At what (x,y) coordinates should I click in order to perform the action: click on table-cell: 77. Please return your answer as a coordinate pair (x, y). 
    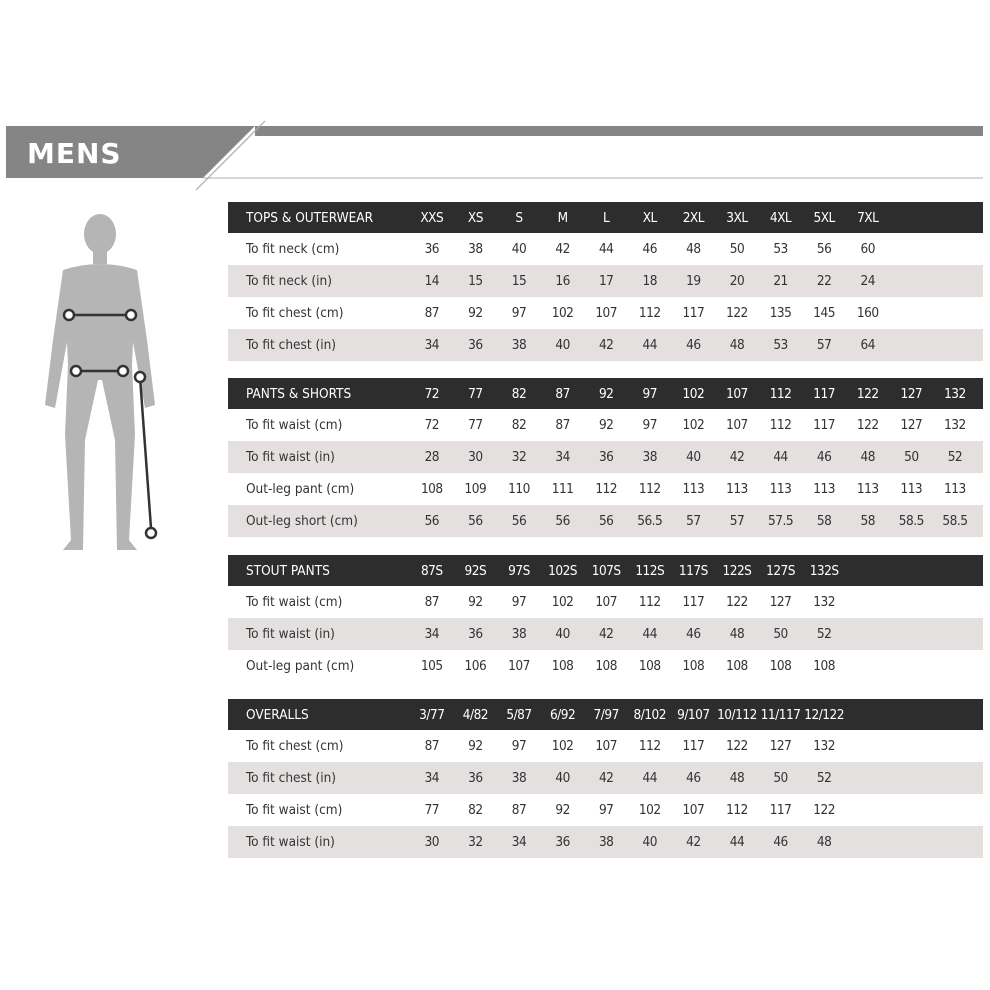
    Looking at the image, I should click on (432, 810).